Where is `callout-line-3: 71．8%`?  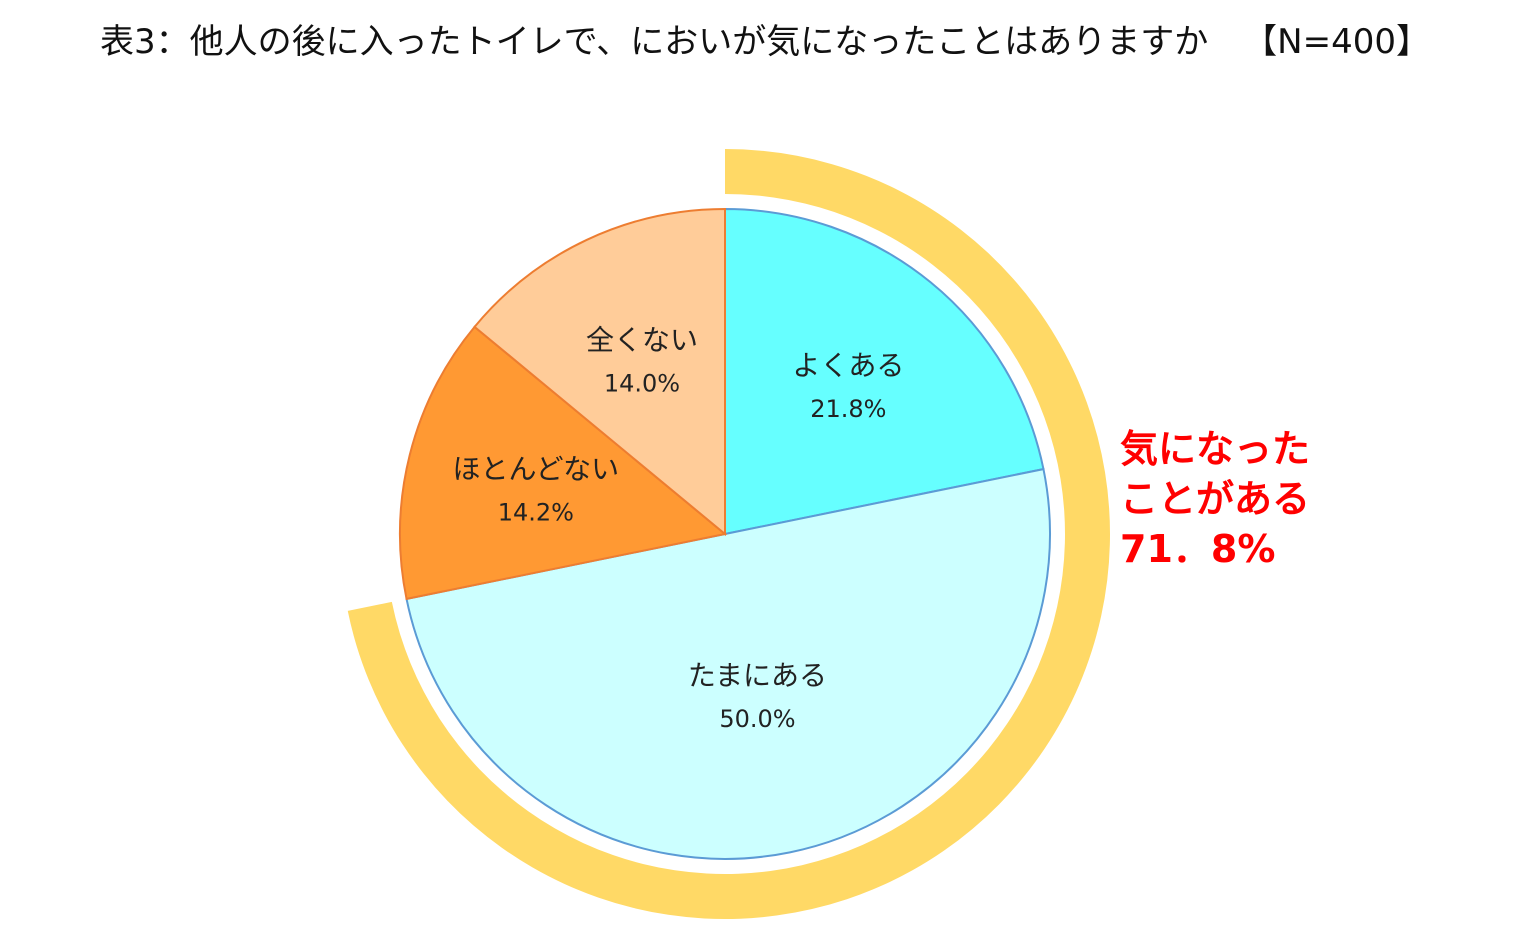 callout-line-3: 71．8% is located at coordinates (1198, 549).